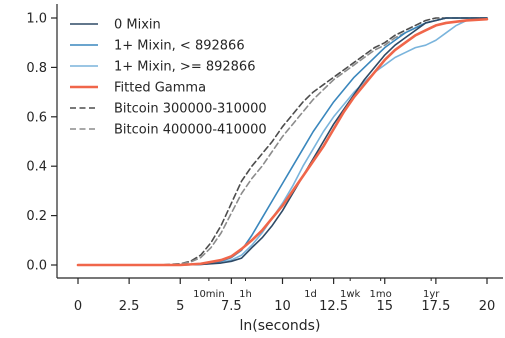 The image size is (505, 338). Describe the element at coordinates (431, 294) in the screenshot. I see `annotation-label-1yr: 1yr` at that location.